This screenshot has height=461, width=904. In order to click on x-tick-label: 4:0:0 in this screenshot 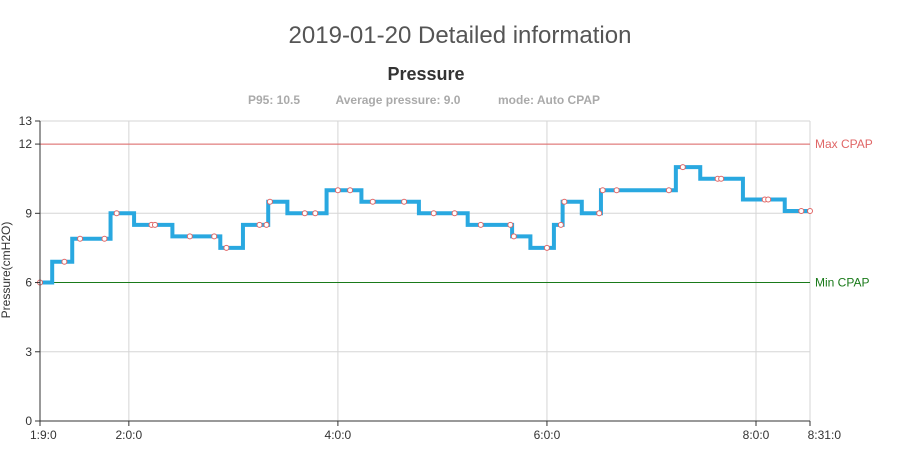, I will do `click(338, 435)`.